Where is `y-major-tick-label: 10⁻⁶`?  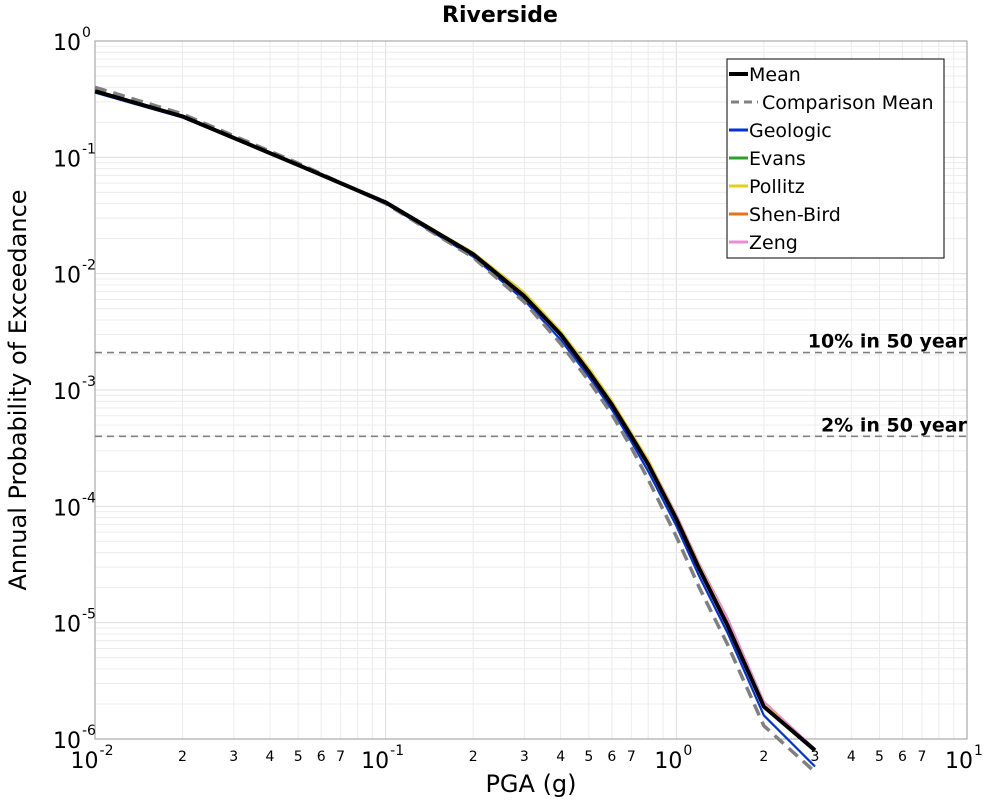
y-major-tick-label: 10⁻⁶ is located at coordinates (74, 738).